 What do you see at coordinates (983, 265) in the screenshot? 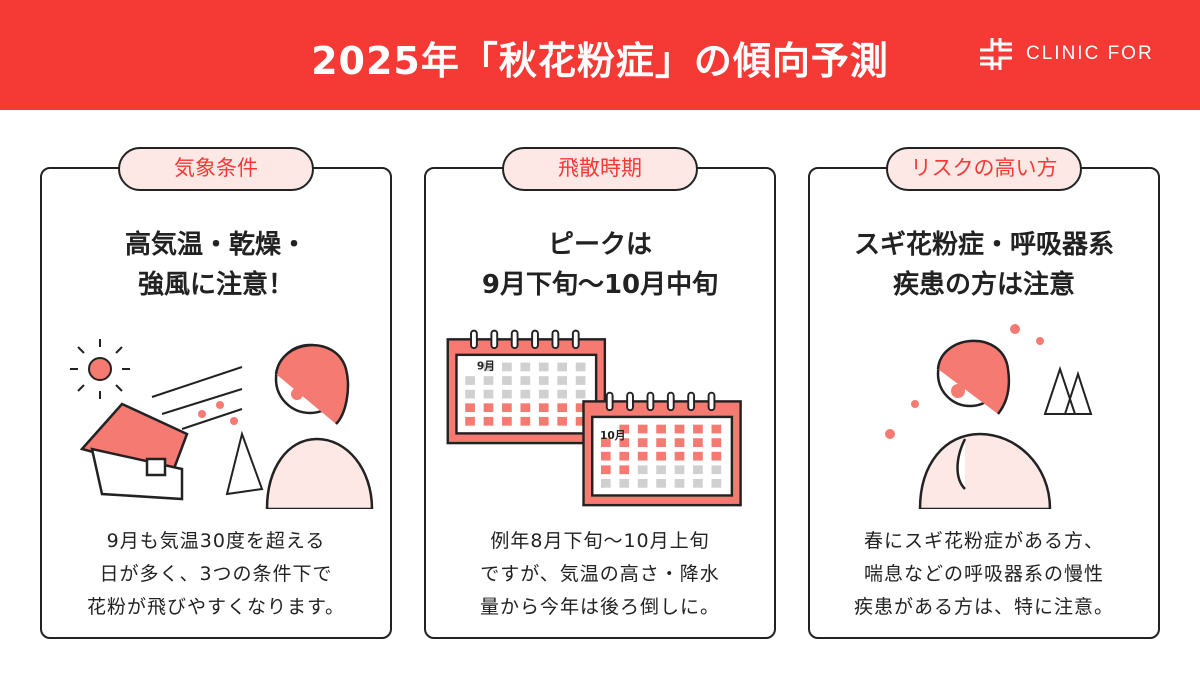
I see `card-heading: スギ花粉症・呼吸器系 疾患の方は注意` at bounding box center [983, 265].